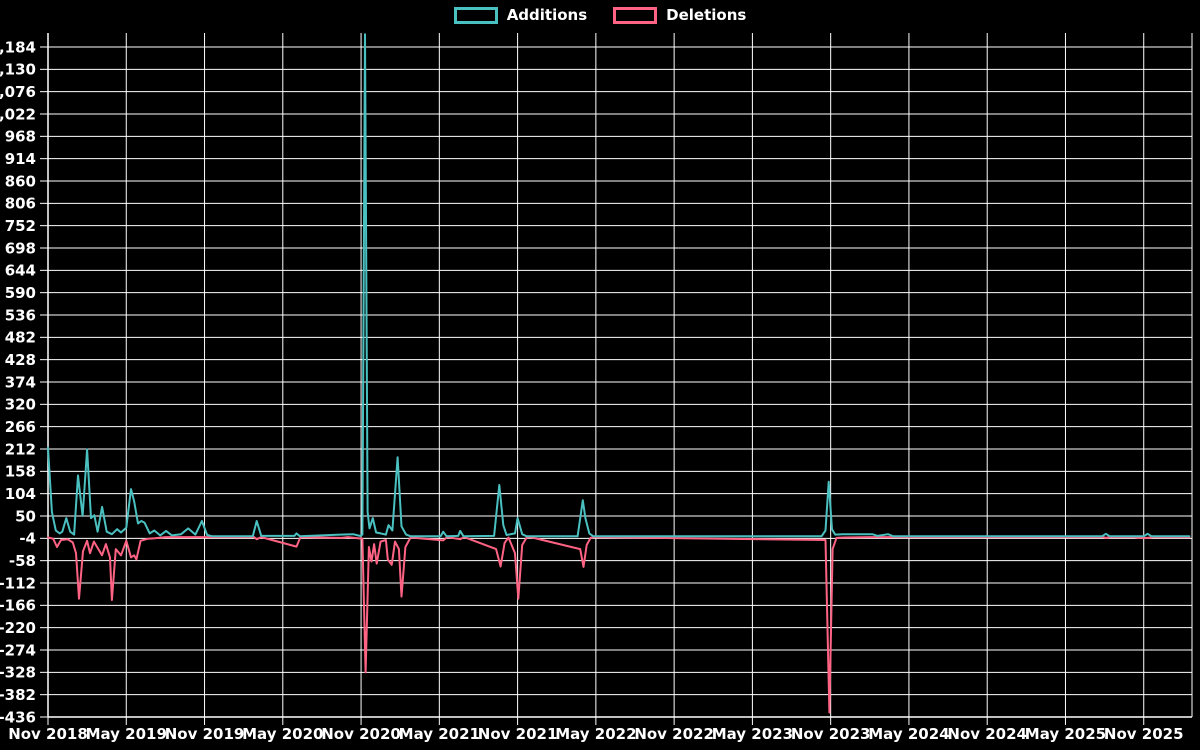  I want to click on additions-swatch-icon, so click(475, 15).